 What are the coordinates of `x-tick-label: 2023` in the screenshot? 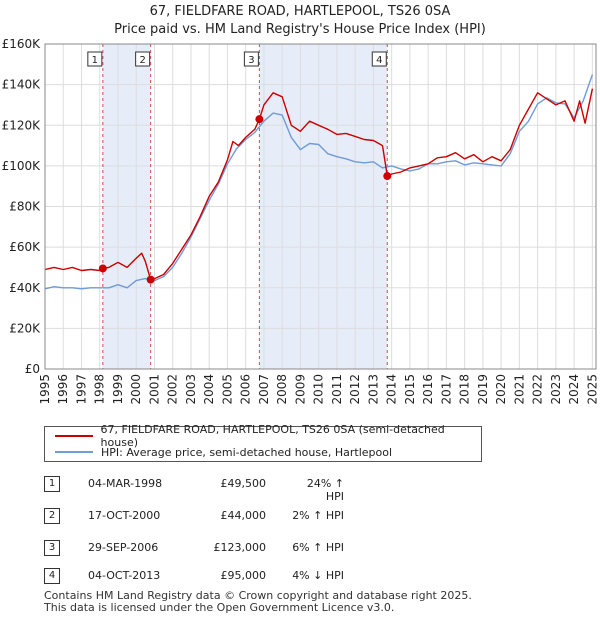 It's located at (556, 389).